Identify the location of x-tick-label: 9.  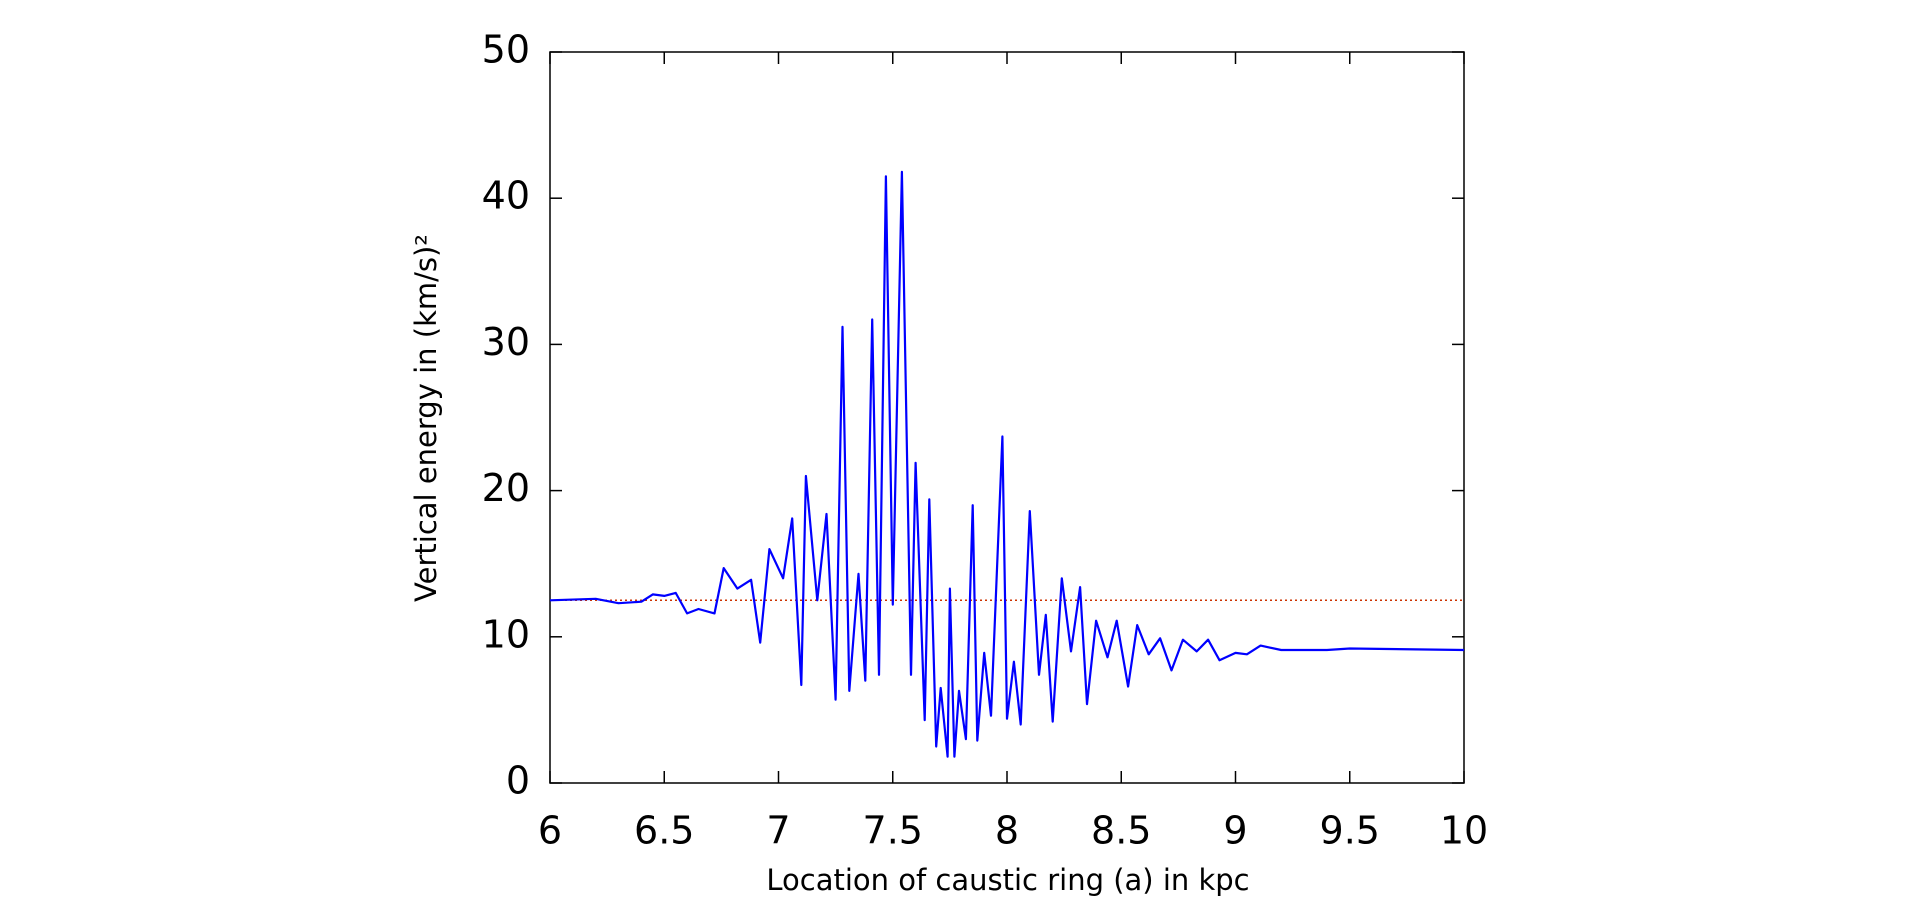
(1235, 831).